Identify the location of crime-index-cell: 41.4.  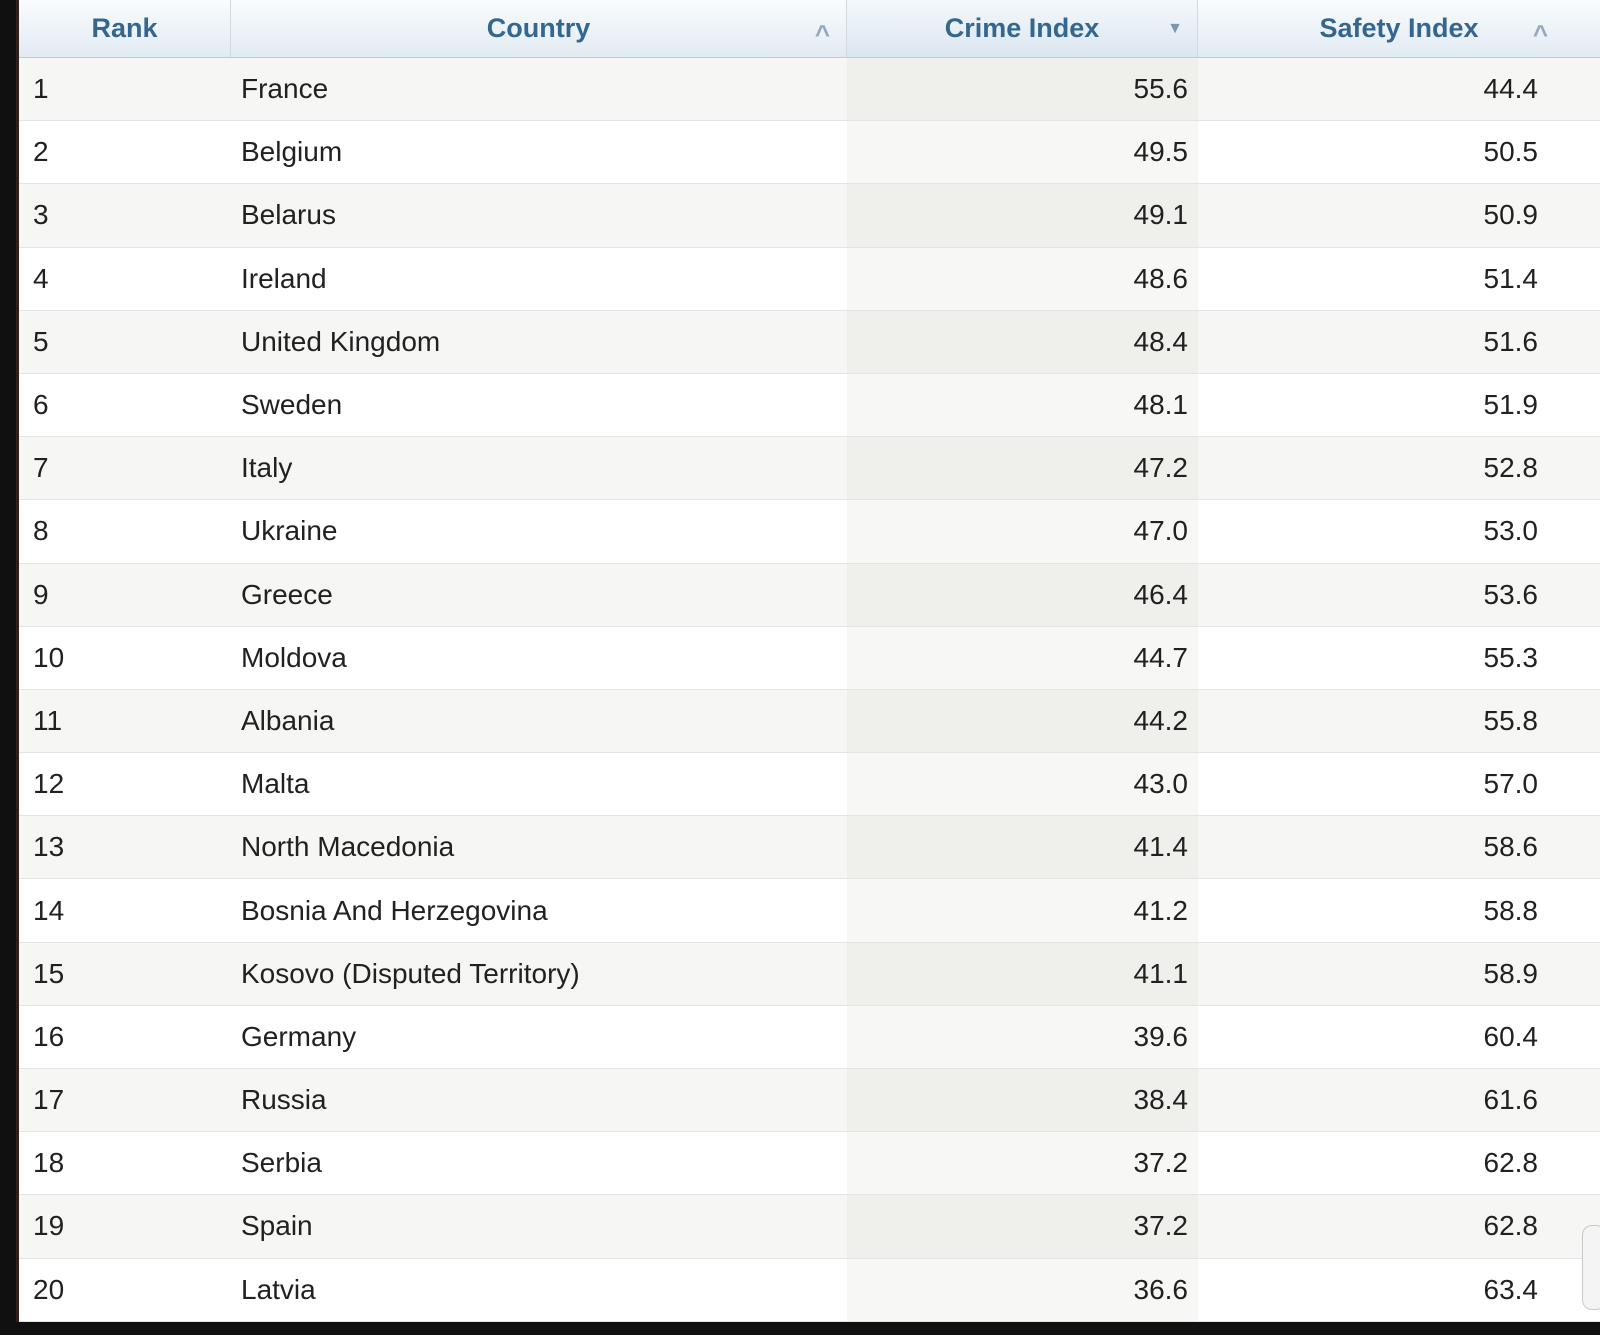
(1022, 847).